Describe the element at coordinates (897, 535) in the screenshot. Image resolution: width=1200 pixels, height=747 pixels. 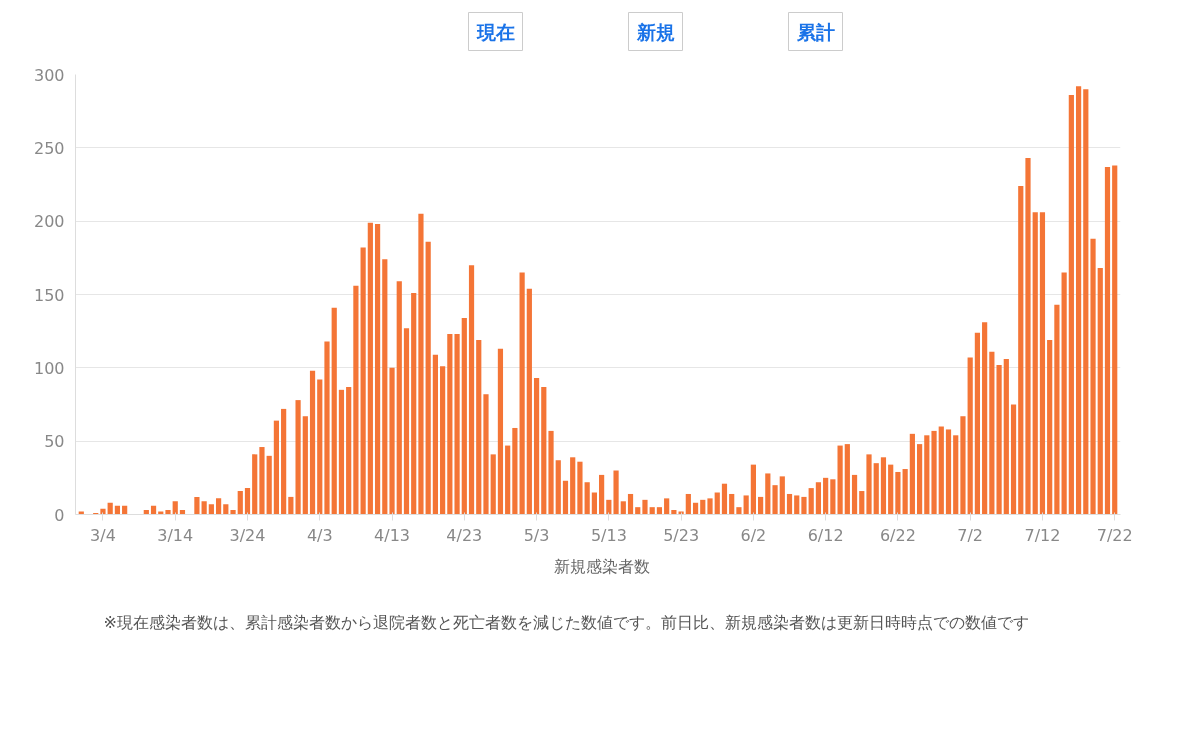
I see `x-tick-label: 6/22` at that location.